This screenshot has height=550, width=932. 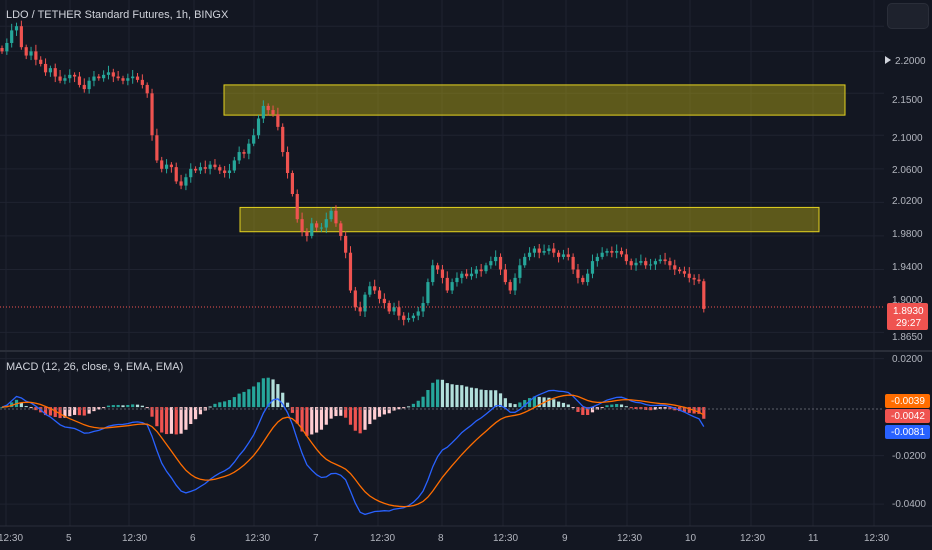 I want to click on price-tick: 2.0200, so click(x=907, y=201).